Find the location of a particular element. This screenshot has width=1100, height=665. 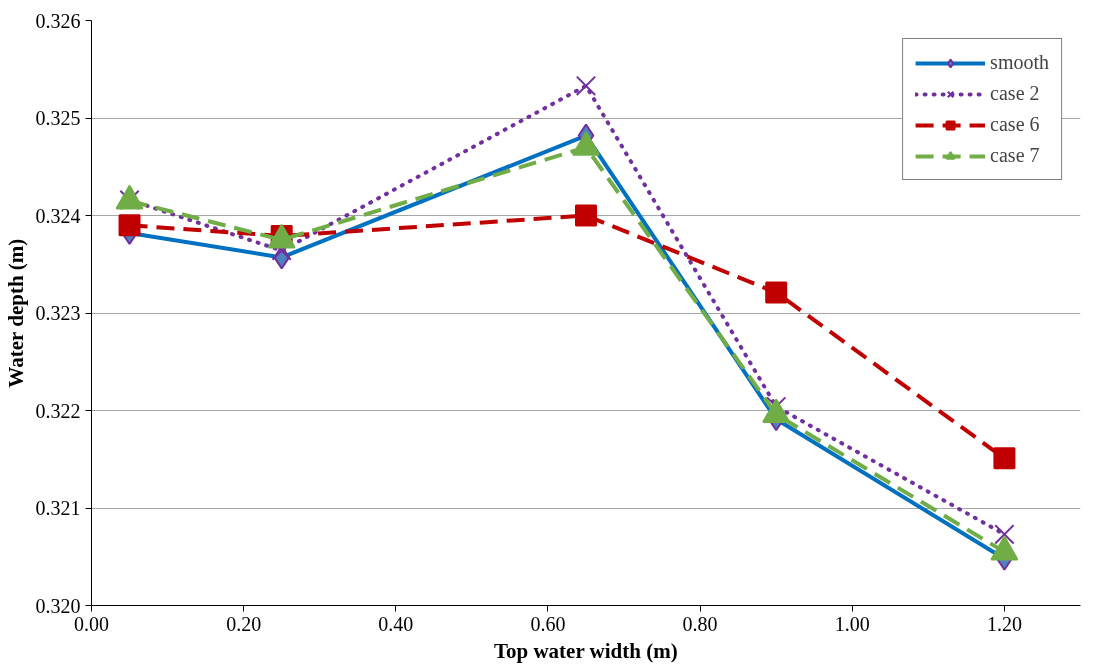

y-axis-title: Water depth (m) is located at coordinates (15, 313).